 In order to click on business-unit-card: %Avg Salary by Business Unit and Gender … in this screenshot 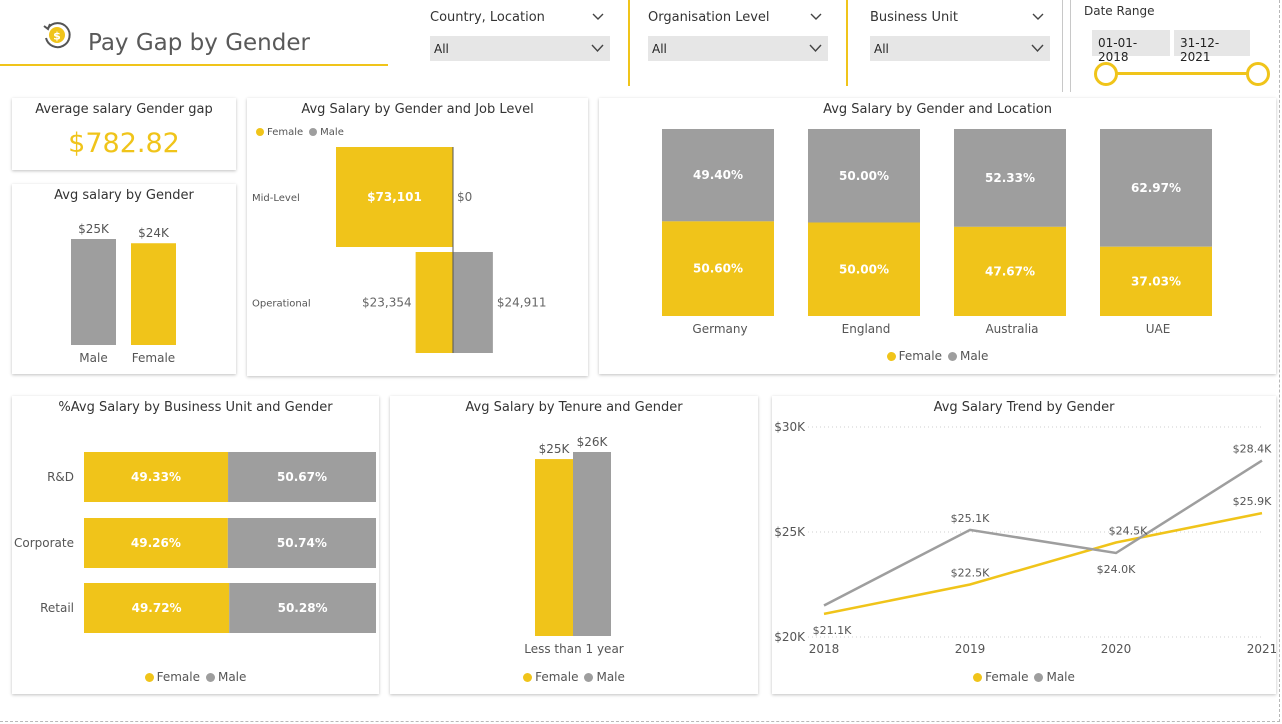, I will do `click(195, 545)`.